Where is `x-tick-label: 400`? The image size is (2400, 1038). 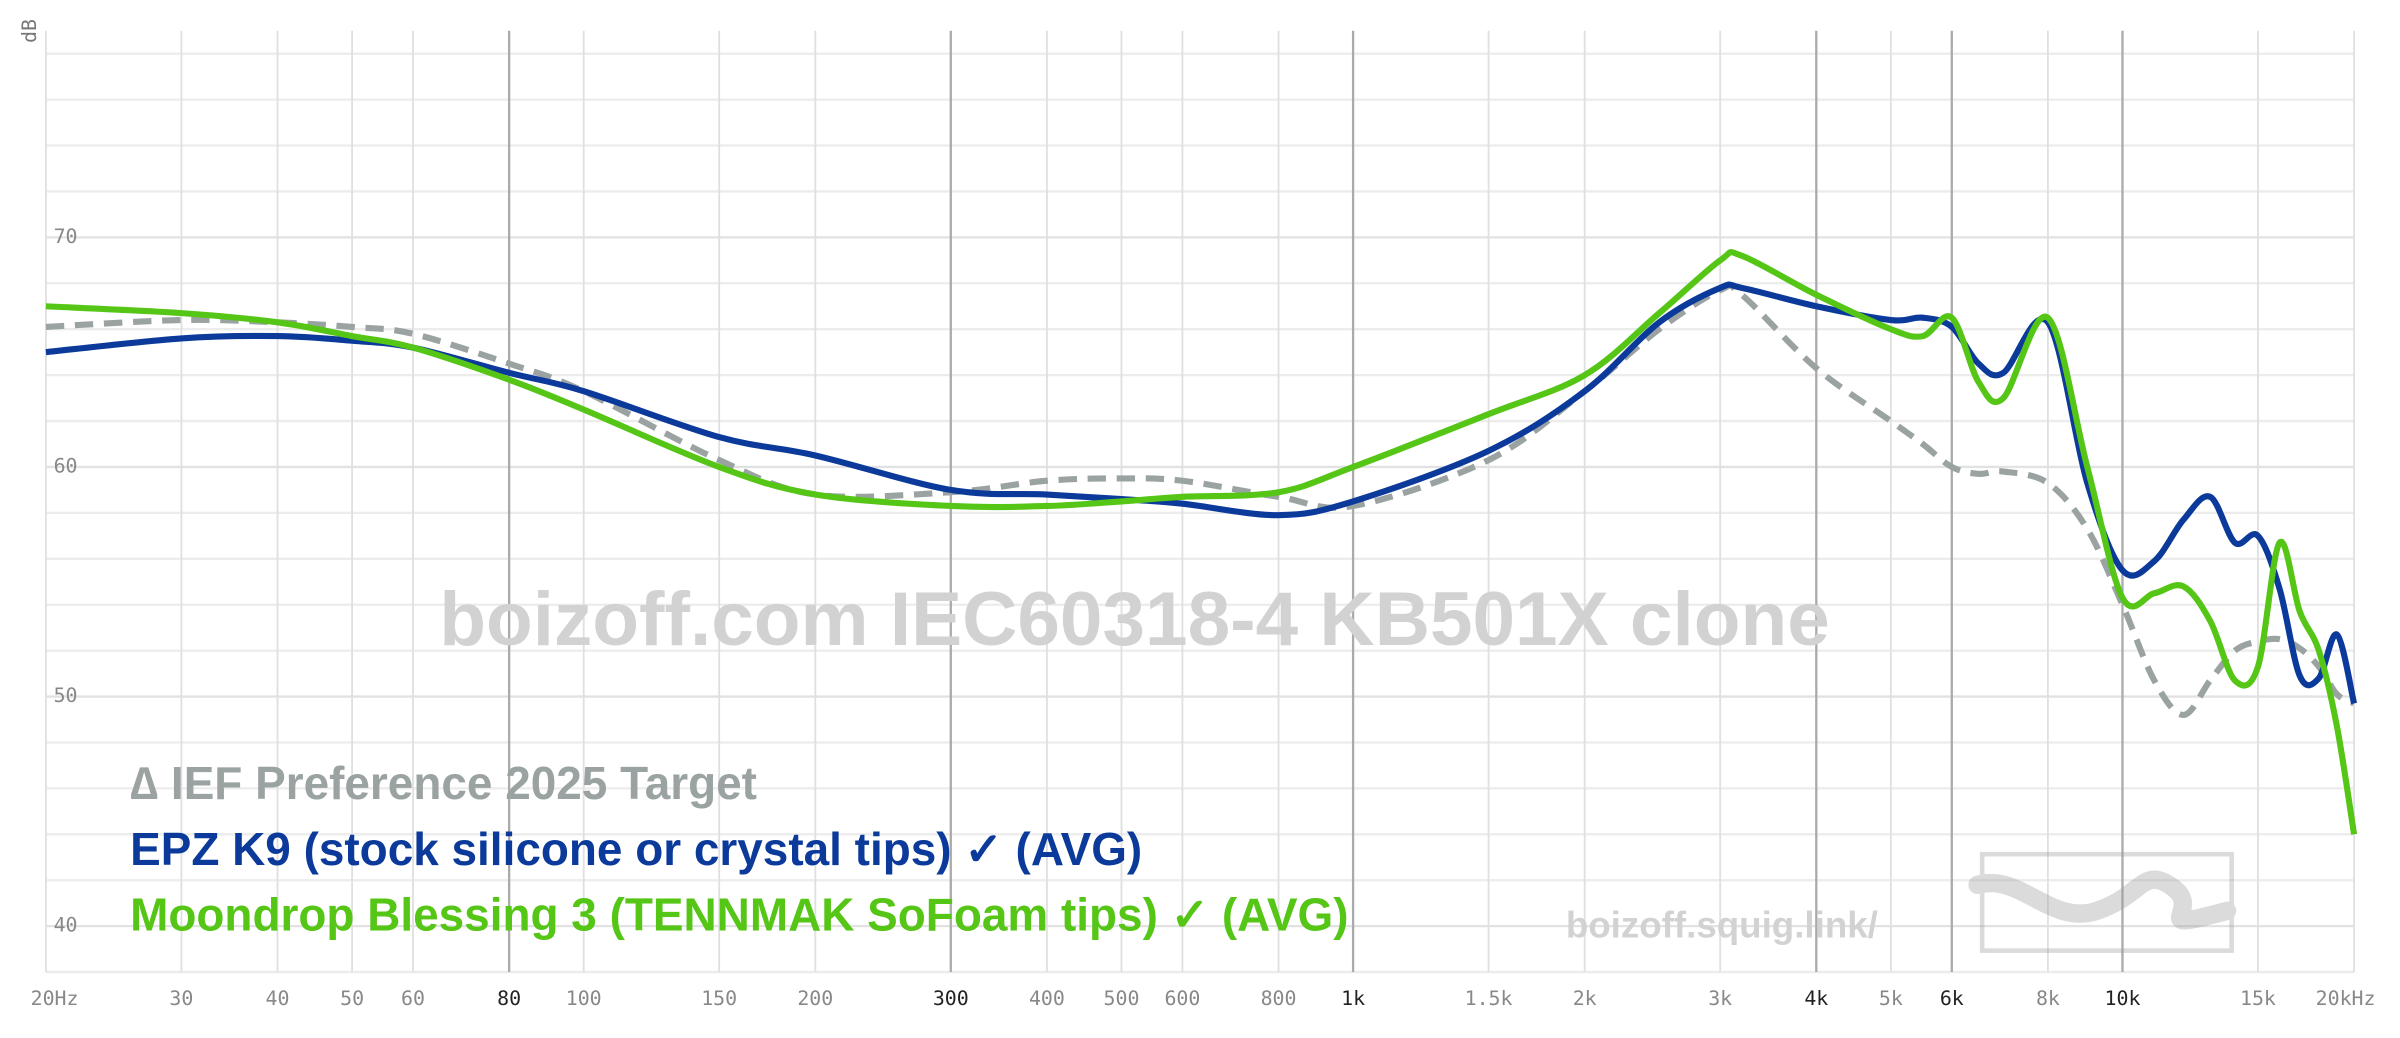 x-tick-label: 400 is located at coordinates (1047, 998).